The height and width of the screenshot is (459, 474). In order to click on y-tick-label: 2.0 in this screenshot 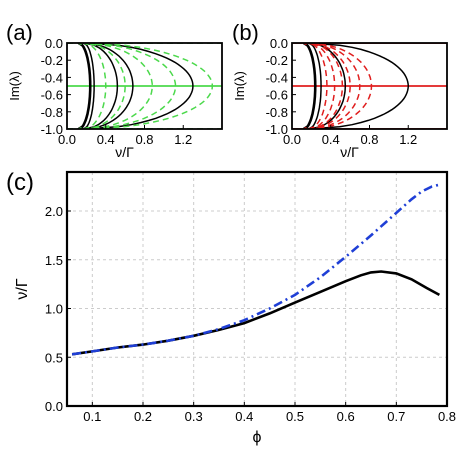, I will do `click(54, 211)`.